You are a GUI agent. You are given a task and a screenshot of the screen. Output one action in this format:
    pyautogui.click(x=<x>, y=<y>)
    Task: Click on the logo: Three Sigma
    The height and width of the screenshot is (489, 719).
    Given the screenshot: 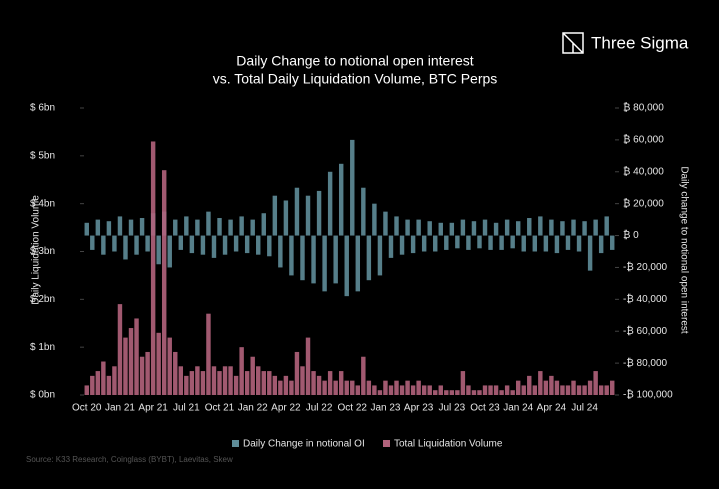 What is the action you would take?
    pyautogui.click(x=625, y=43)
    